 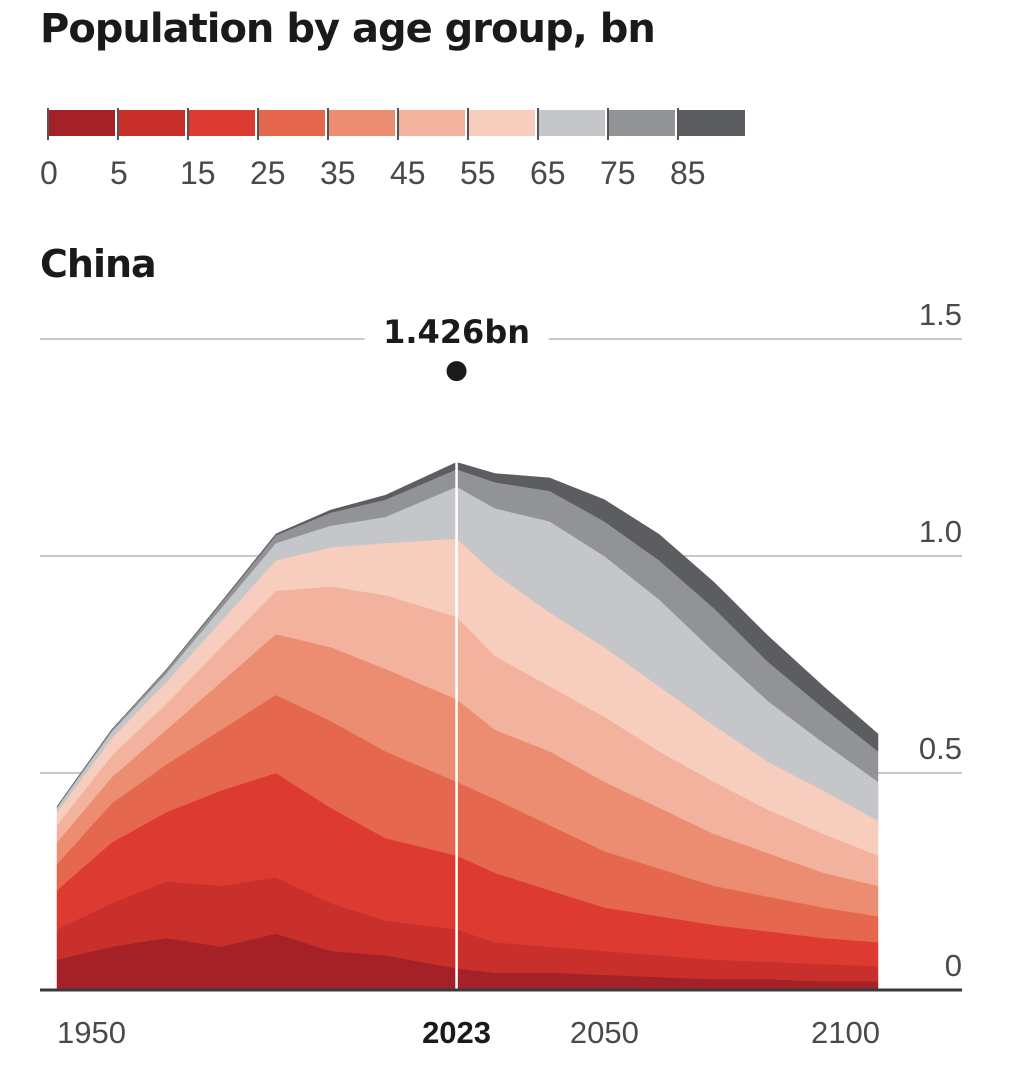 I want to click on legend-tick-label-0: 0, so click(x=49, y=173).